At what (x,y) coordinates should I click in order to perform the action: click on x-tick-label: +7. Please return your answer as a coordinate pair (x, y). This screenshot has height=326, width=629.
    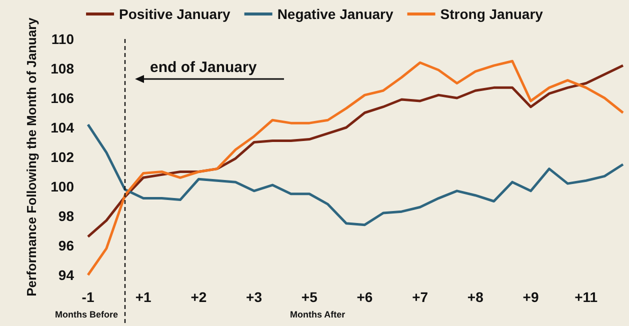
    Looking at the image, I should click on (420, 297).